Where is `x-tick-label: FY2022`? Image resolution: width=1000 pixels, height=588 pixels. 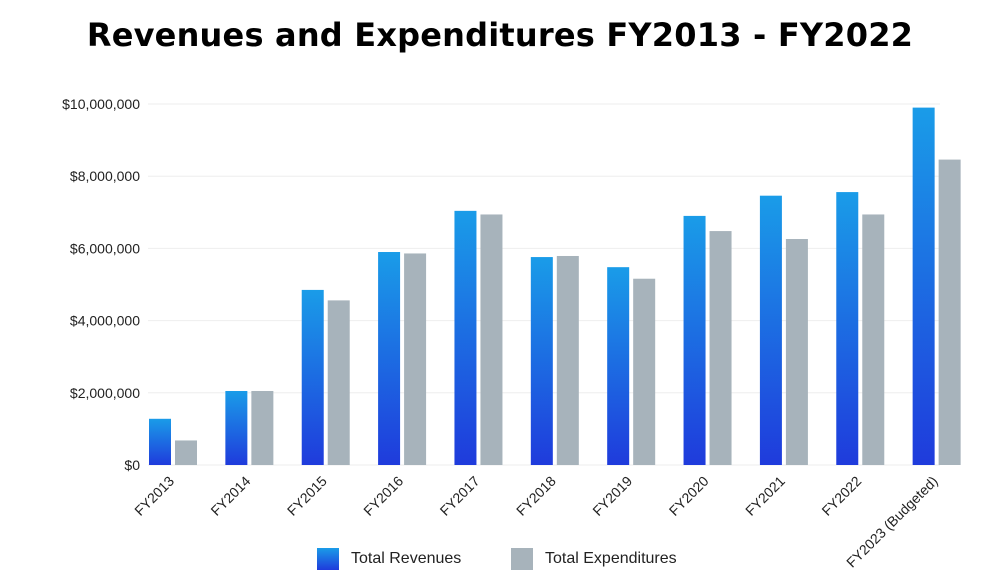 x-tick-label: FY2022 is located at coordinates (841, 496).